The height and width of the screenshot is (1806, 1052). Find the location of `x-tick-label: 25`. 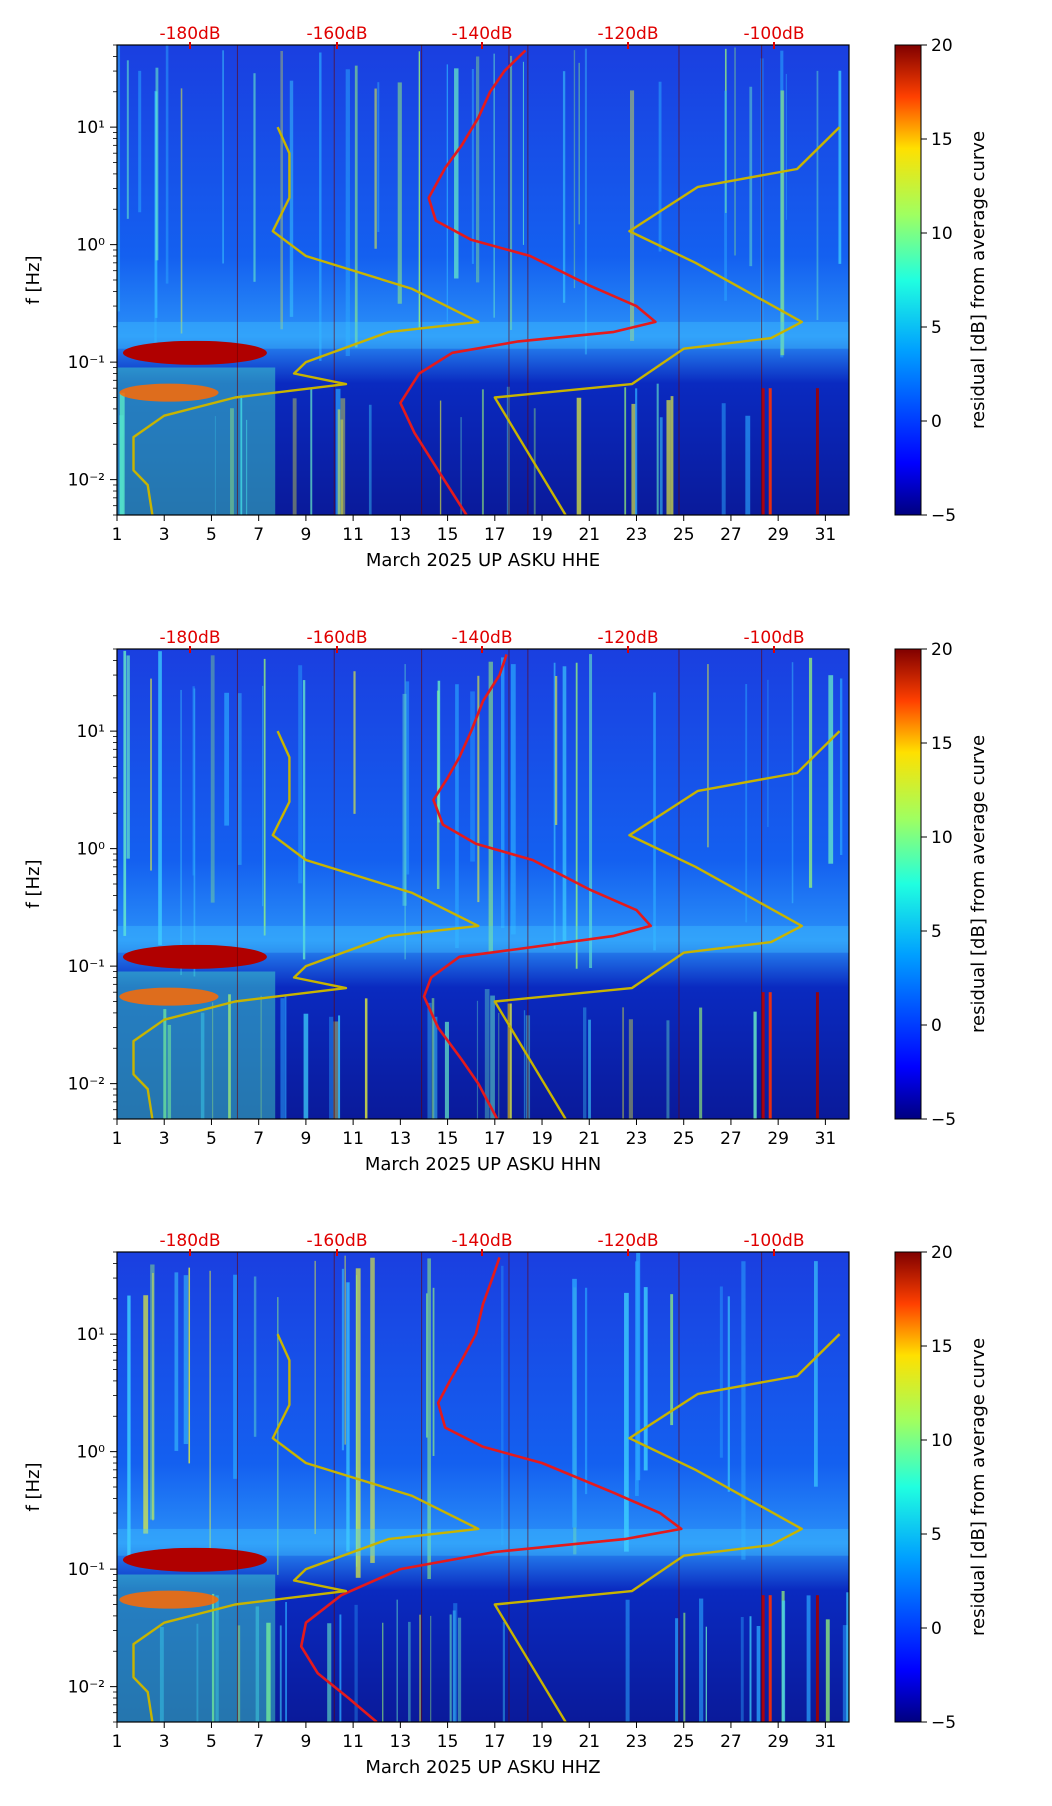

x-tick-label: 25 is located at coordinates (684, 1139).